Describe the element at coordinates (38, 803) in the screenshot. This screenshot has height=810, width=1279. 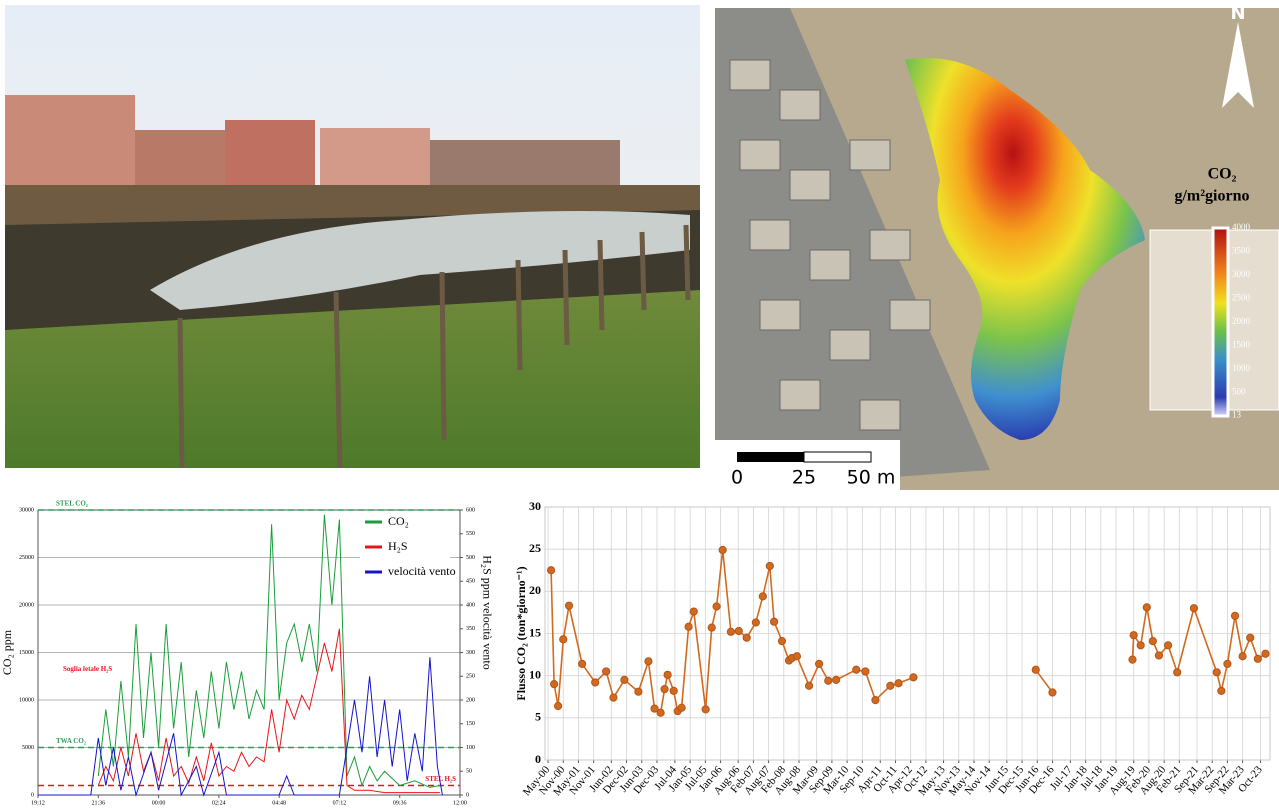
I see `x-tick-label: 19:12` at that location.